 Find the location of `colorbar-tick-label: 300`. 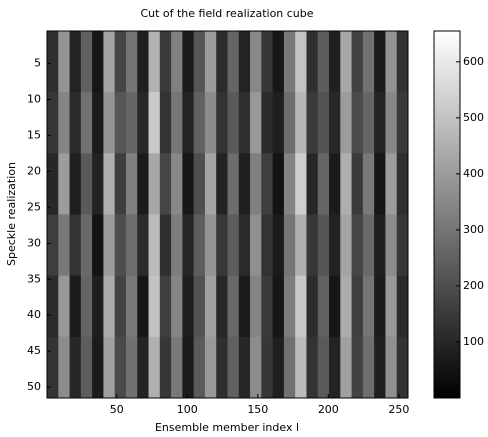

colorbar-tick-label: 300 is located at coordinates (473, 229).